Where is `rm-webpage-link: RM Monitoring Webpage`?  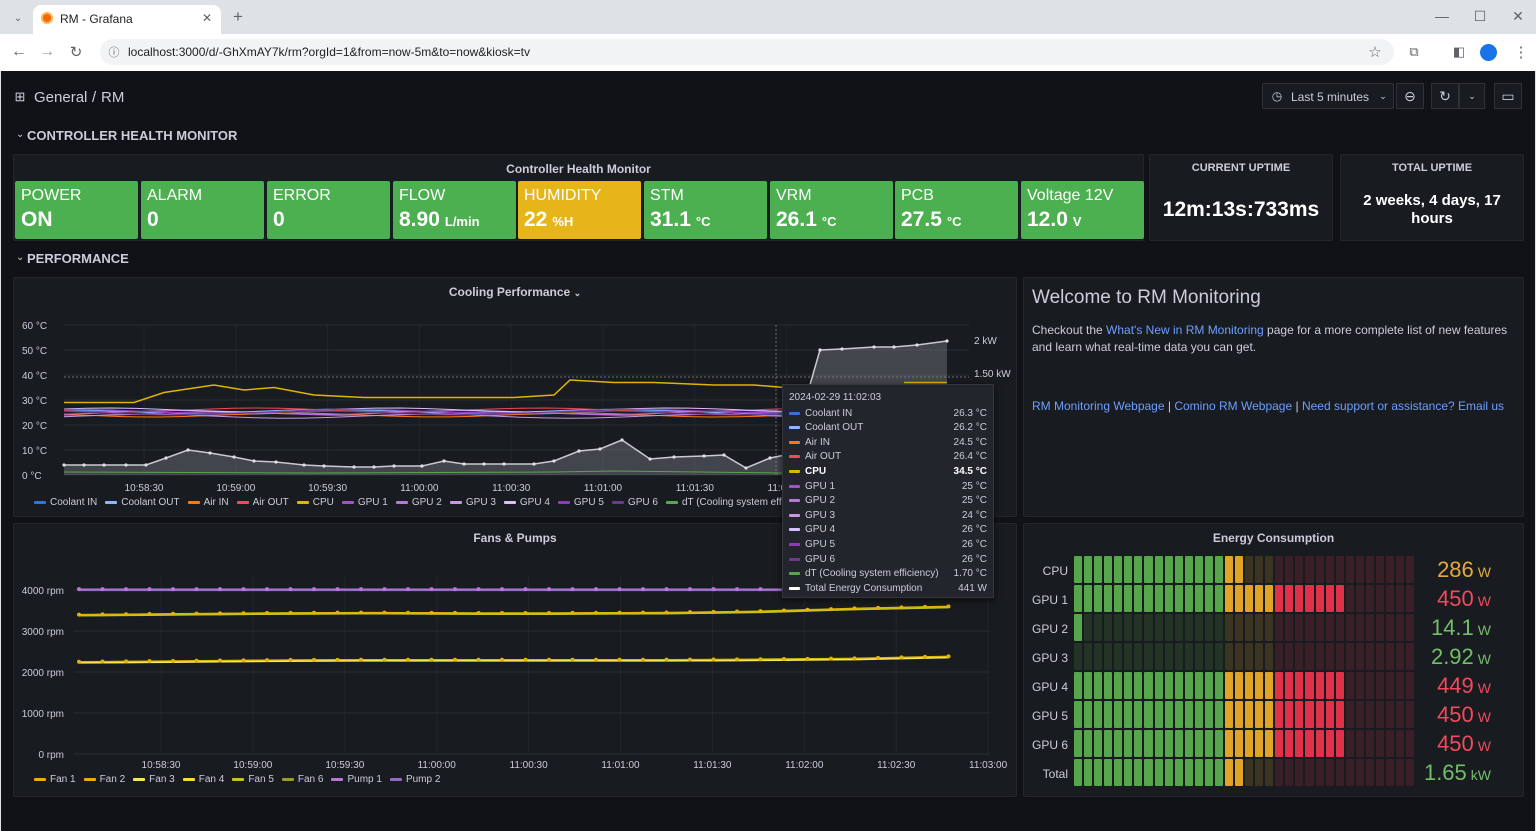
rm-webpage-link: RM Monitoring Webpage is located at coordinates (1098, 406).